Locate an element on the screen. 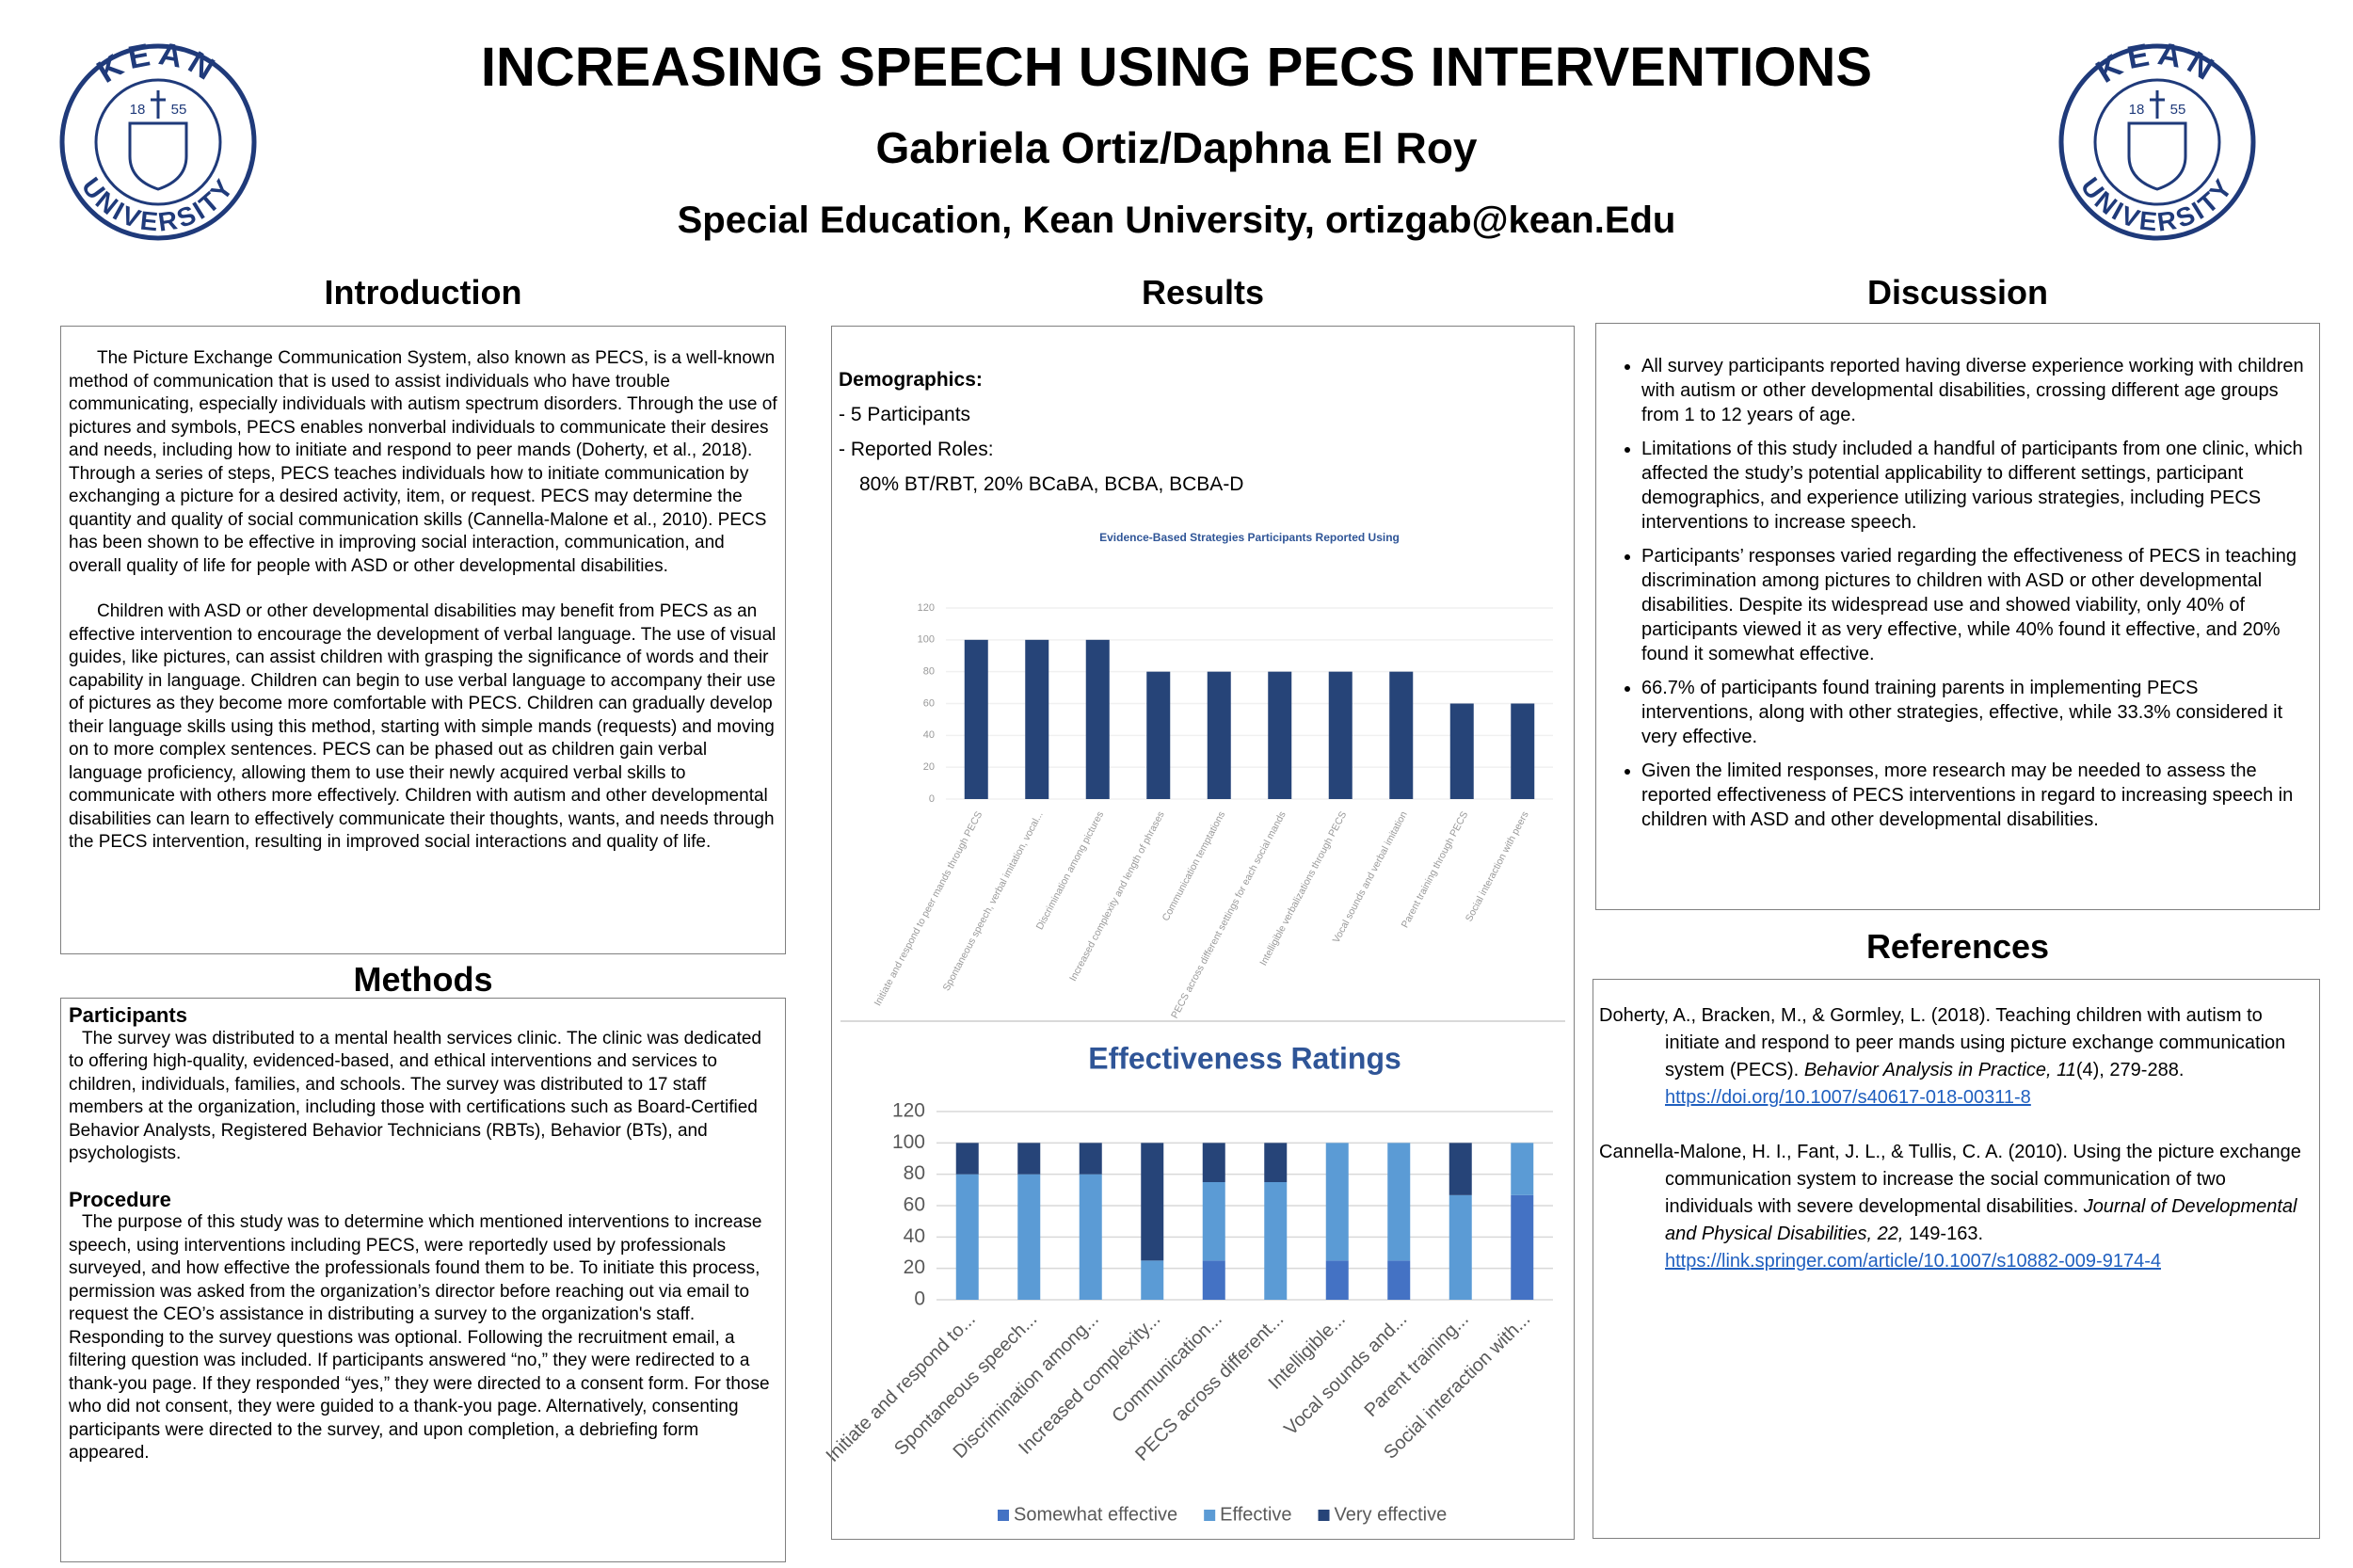 Image resolution: width=2353 pixels, height=1568 pixels. section-heading: Introduction is located at coordinates (423, 292).